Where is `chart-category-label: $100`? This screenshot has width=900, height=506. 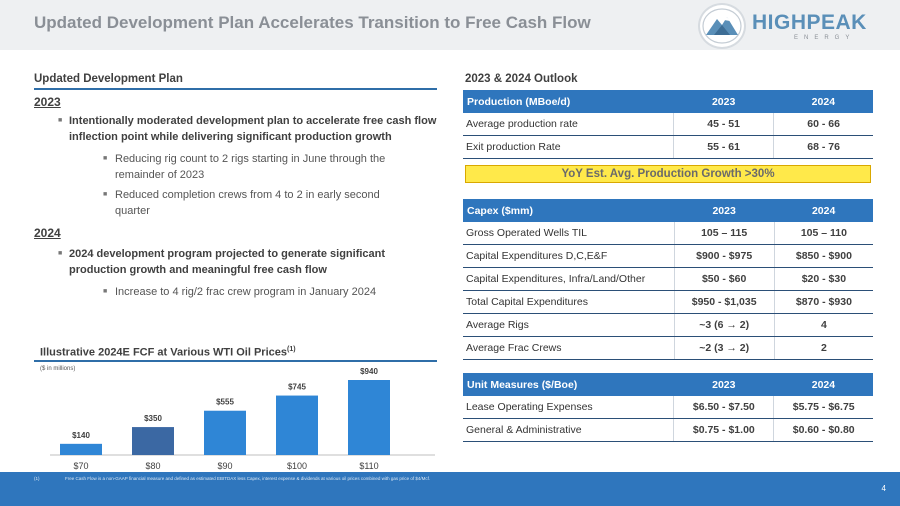 chart-category-label: $100 is located at coordinates (297, 466).